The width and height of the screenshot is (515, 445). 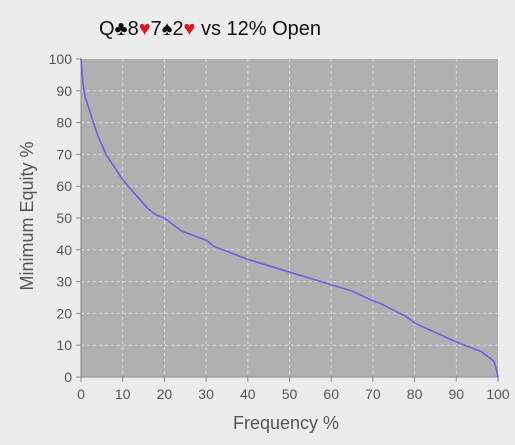 What do you see at coordinates (248, 394) in the screenshot?
I see `x-tick-label-4: 40` at bounding box center [248, 394].